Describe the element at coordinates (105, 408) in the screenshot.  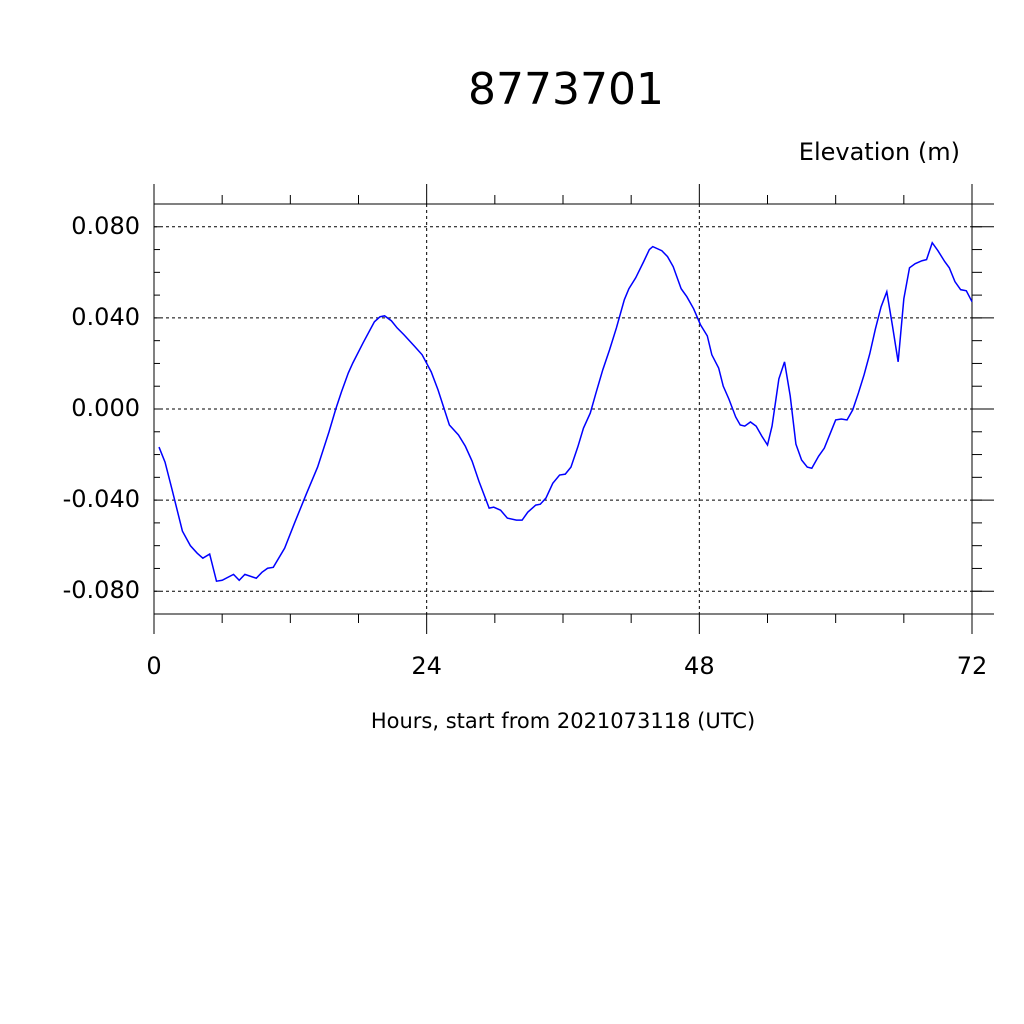
I see `y-tick-label: 0.000` at that location.